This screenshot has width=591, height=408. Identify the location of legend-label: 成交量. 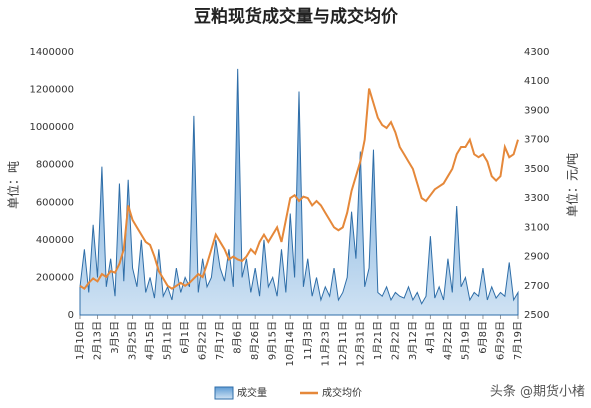
(252, 392).